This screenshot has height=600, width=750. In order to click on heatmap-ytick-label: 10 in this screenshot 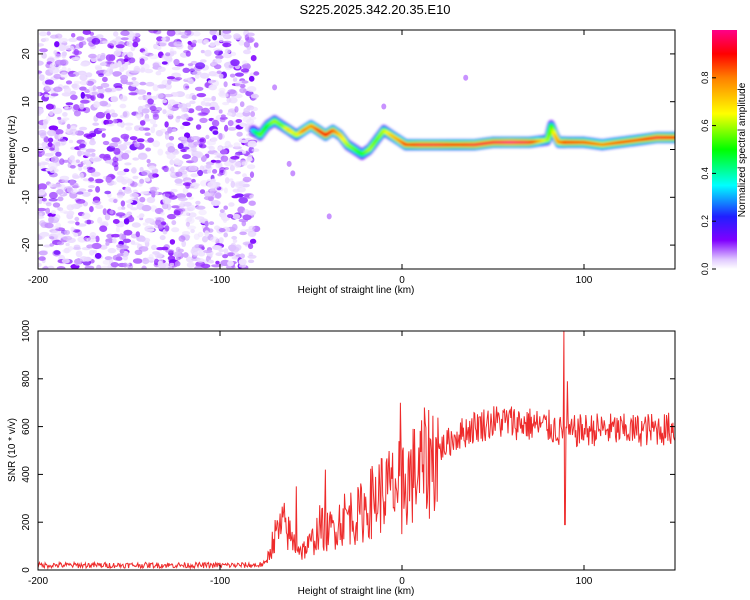, I will do `click(26, 102)`.